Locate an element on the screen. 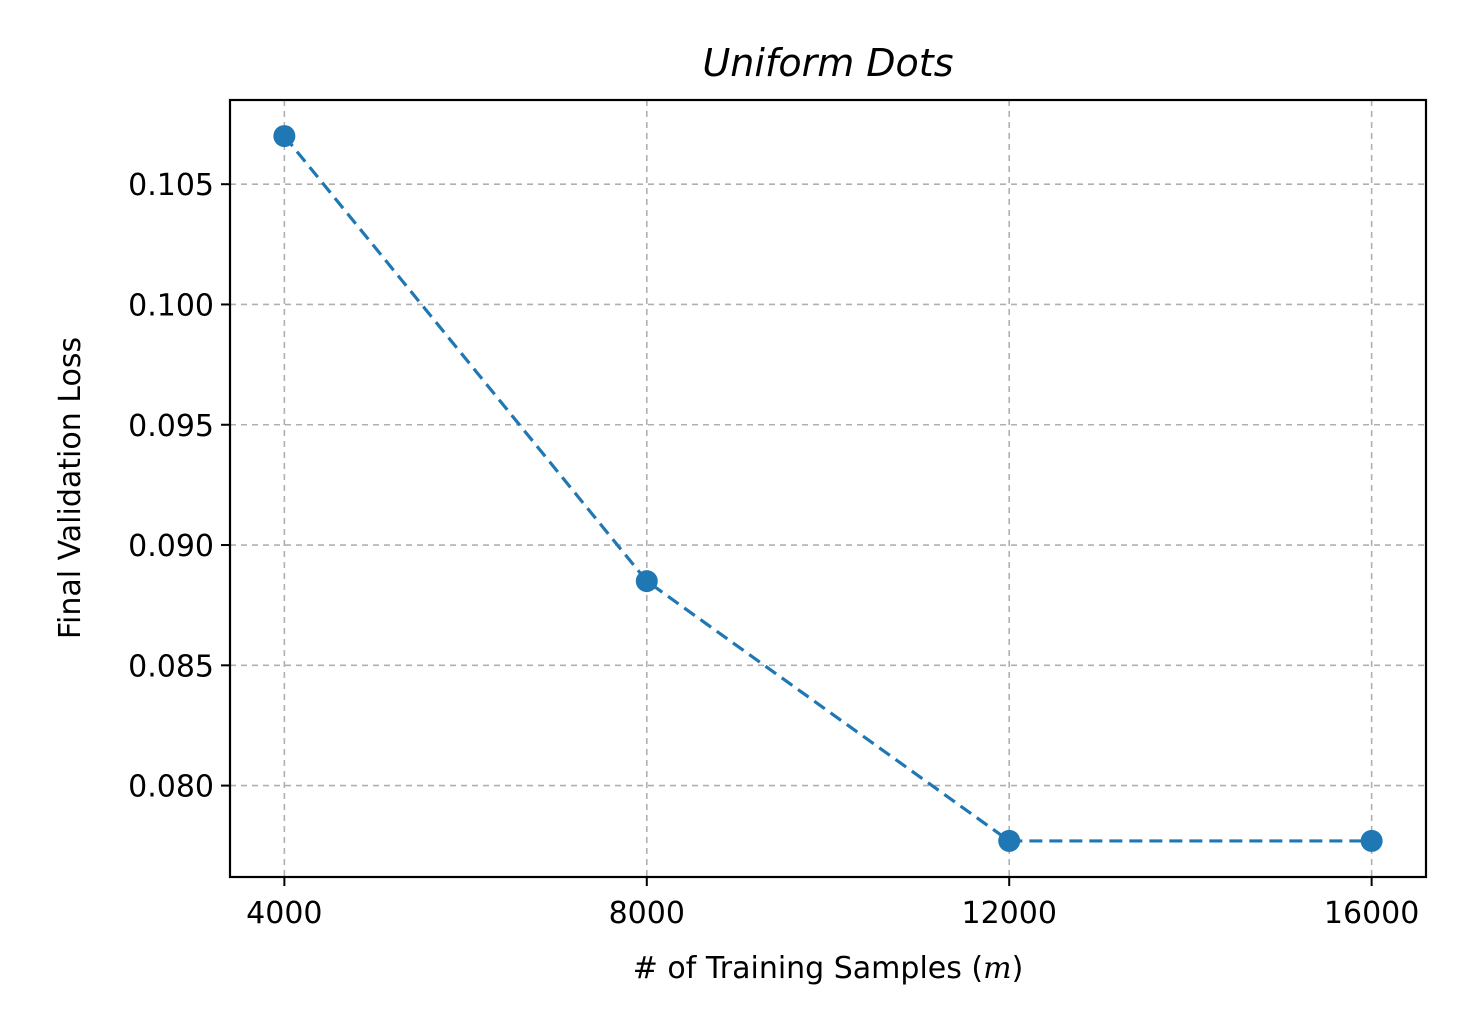  y-tick-label: 0.080 is located at coordinates (171, 787).